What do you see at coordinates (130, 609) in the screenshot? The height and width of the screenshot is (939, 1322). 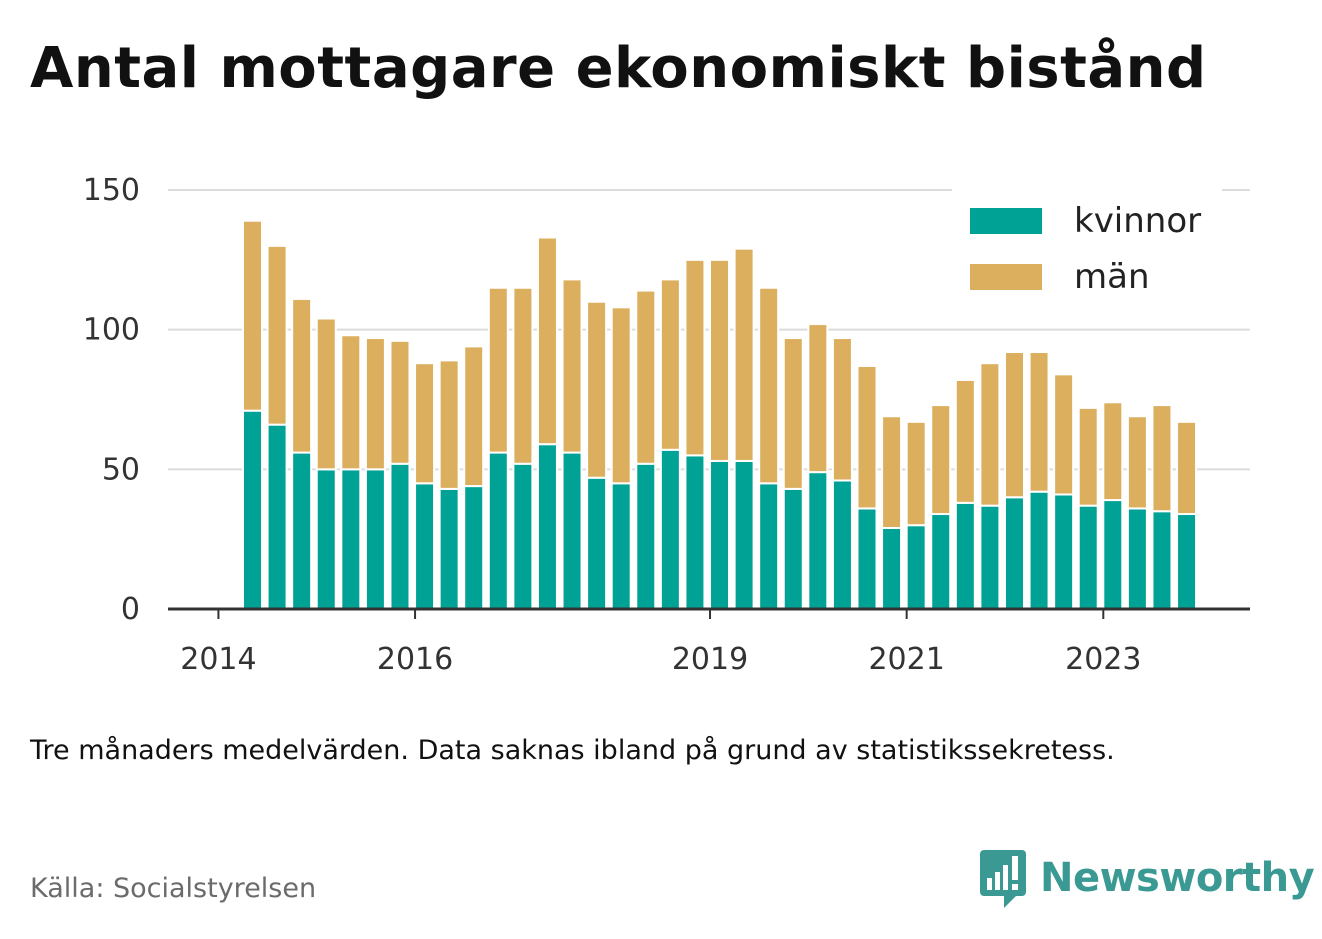 I see `y-tick-label: 0` at bounding box center [130, 609].